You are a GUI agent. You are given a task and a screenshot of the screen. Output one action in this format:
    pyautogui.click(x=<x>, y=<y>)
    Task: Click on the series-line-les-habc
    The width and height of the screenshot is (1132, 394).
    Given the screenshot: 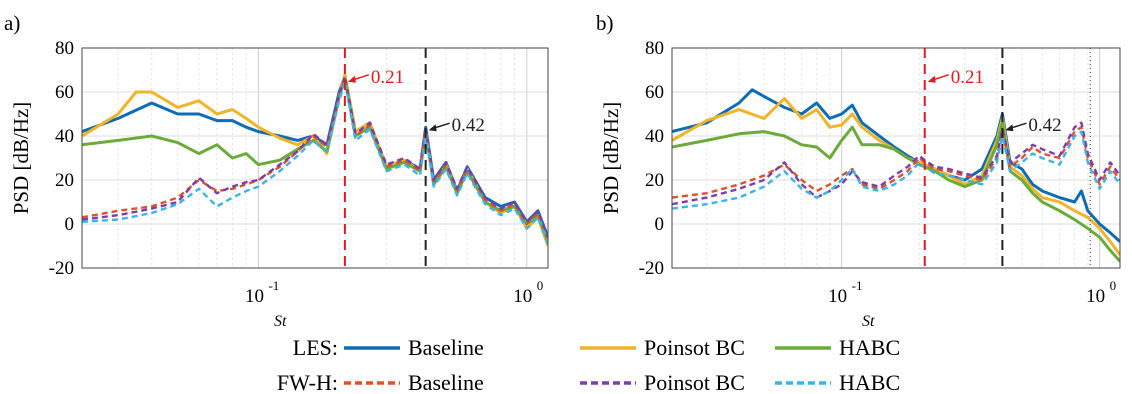 What is the action you would take?
    pyautogui.click(x=896, y=192)
    